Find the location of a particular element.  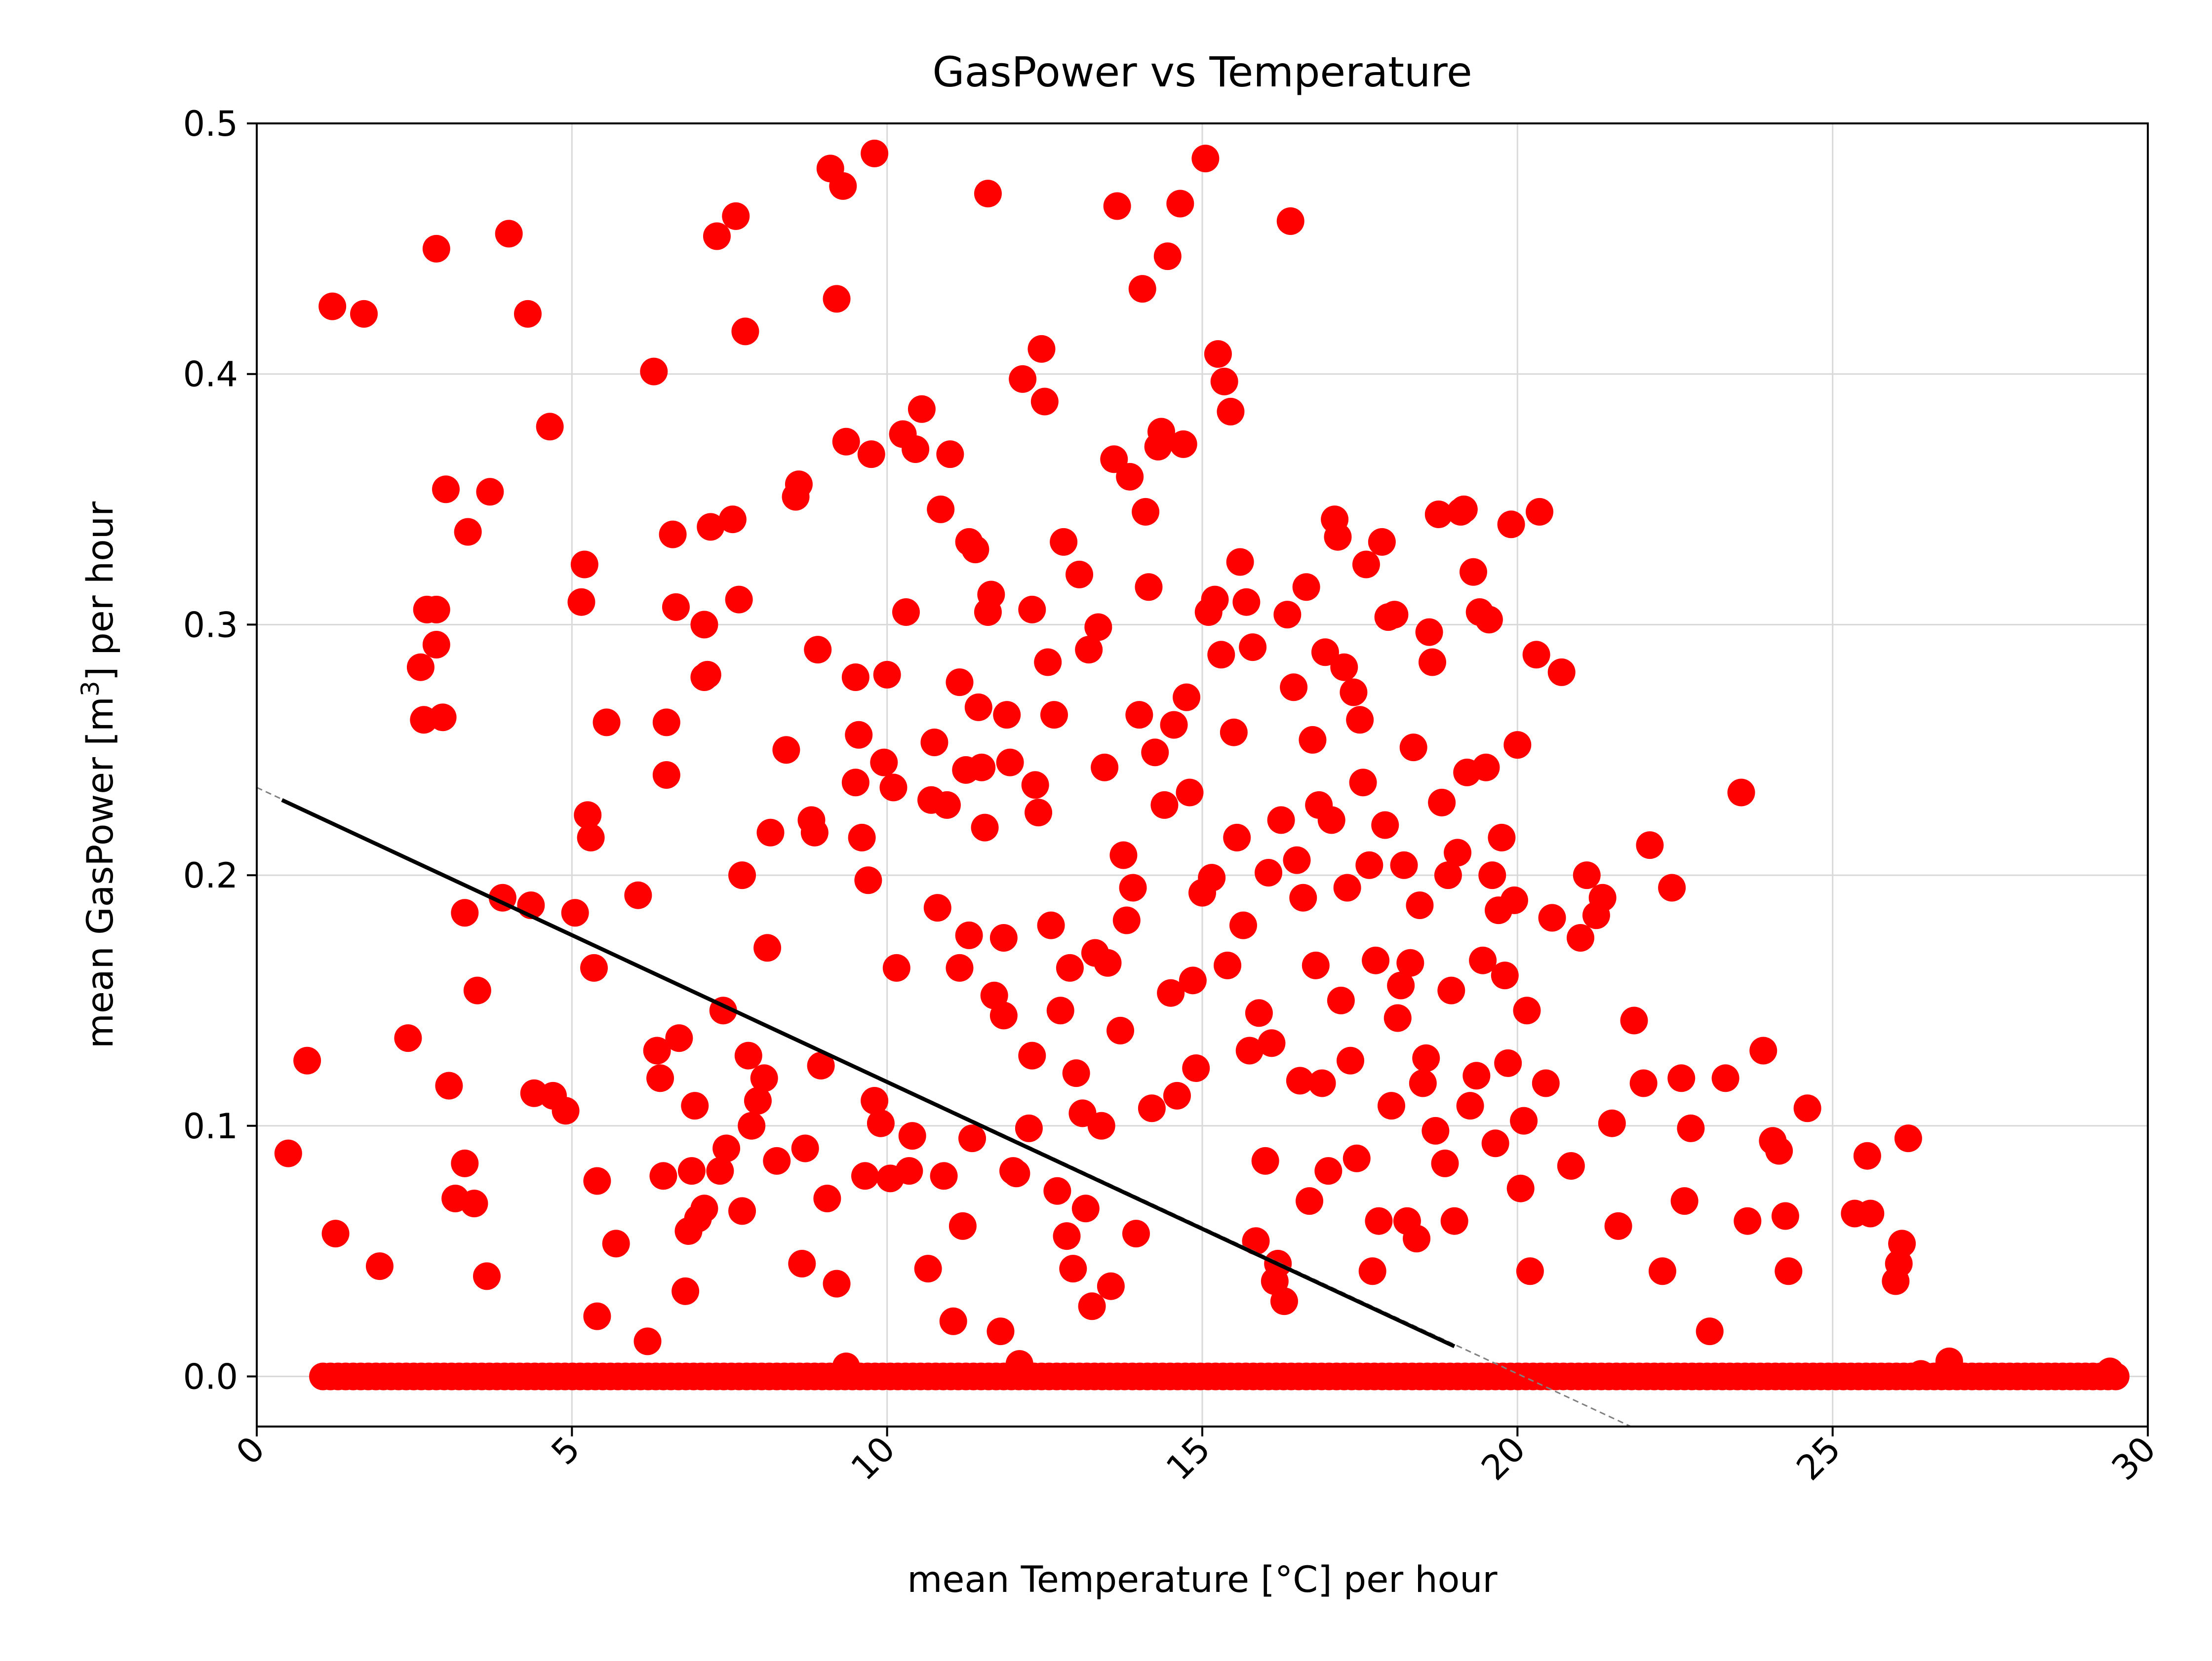

y-axis-label-superscript: 3 is located at coordinates (91, 689).